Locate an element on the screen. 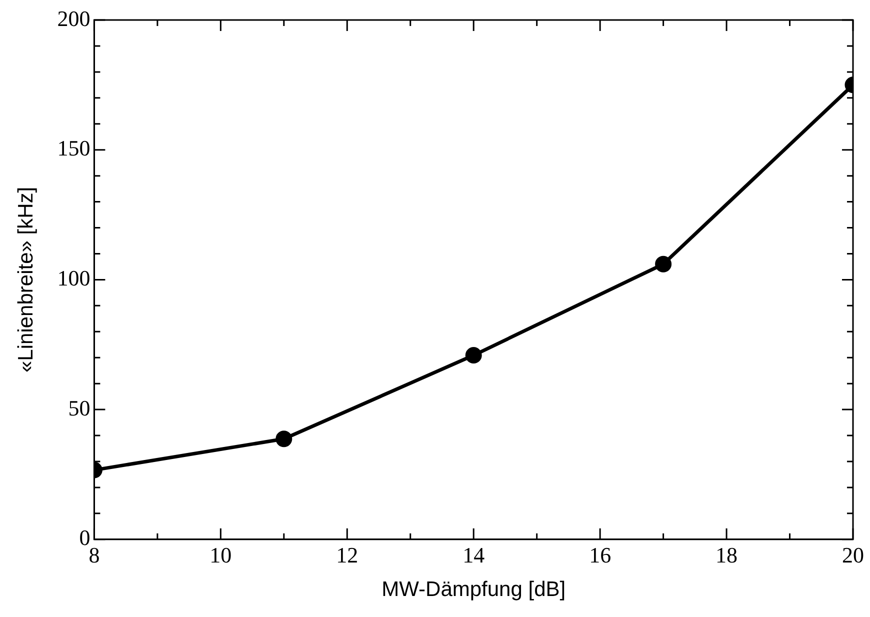 The width and height of the screenshot is (870, 617). y-axis-title: «Linienbreite» [kHz] is located at coordinates (26, 279).